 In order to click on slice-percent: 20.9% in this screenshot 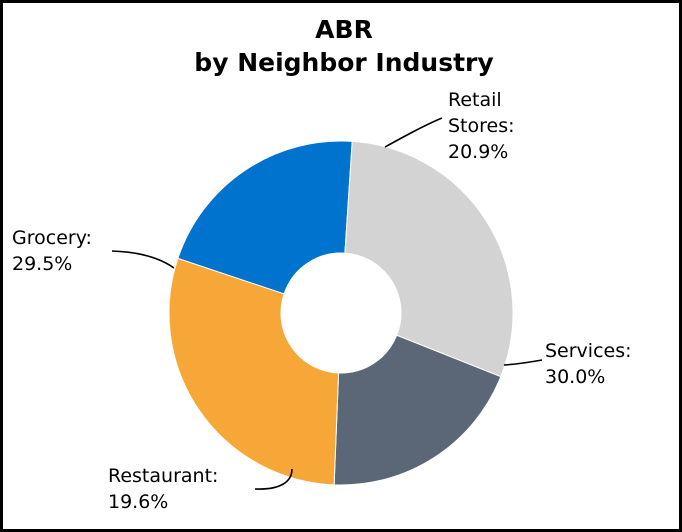, I will do `click(478, 152)`.